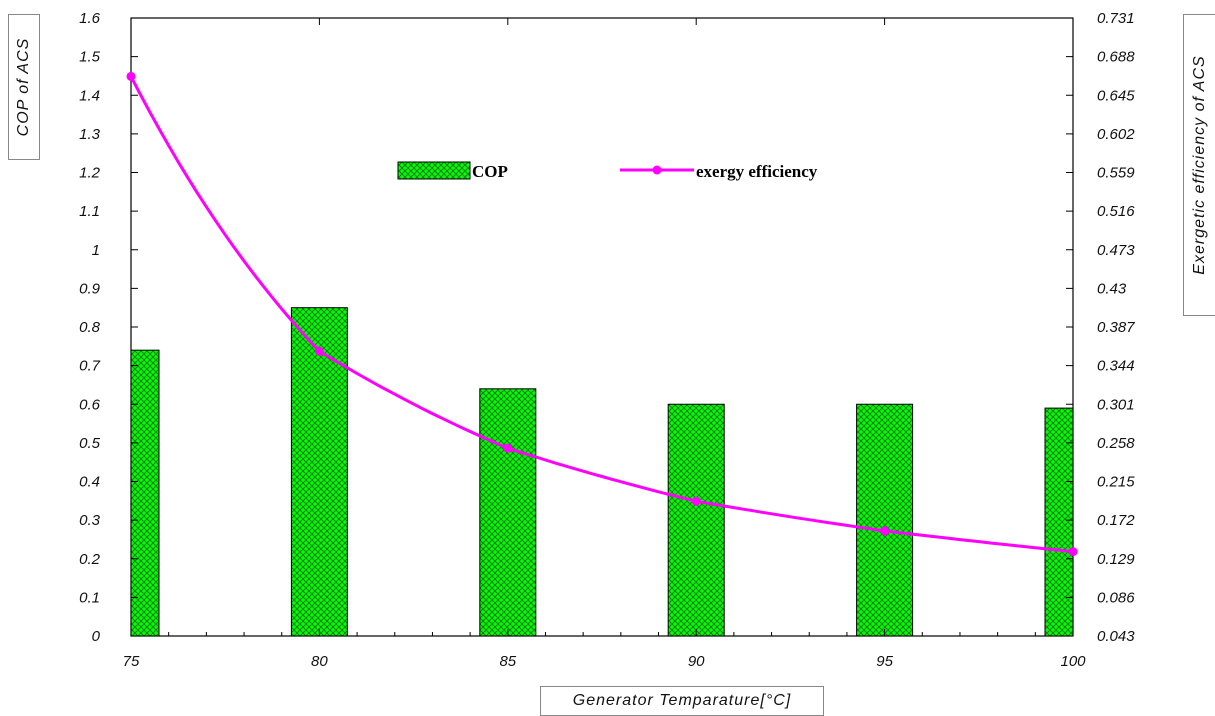 The height and width of the screenshot is (716, 1215). What do you see at coordinates (1116, 95) in the screenshot?
I see `y2-tick-label-0.645: 0.645` at bounding box center [1116, 95].